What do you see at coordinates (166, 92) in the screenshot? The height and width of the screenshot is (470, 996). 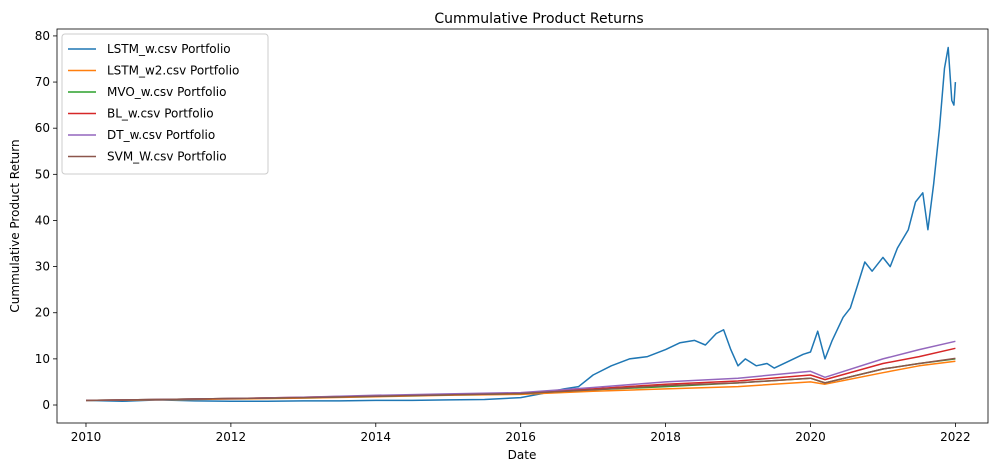 I see `legend-label-2: MVO_w.csv Portfolio` at bounding box center [166, 92].